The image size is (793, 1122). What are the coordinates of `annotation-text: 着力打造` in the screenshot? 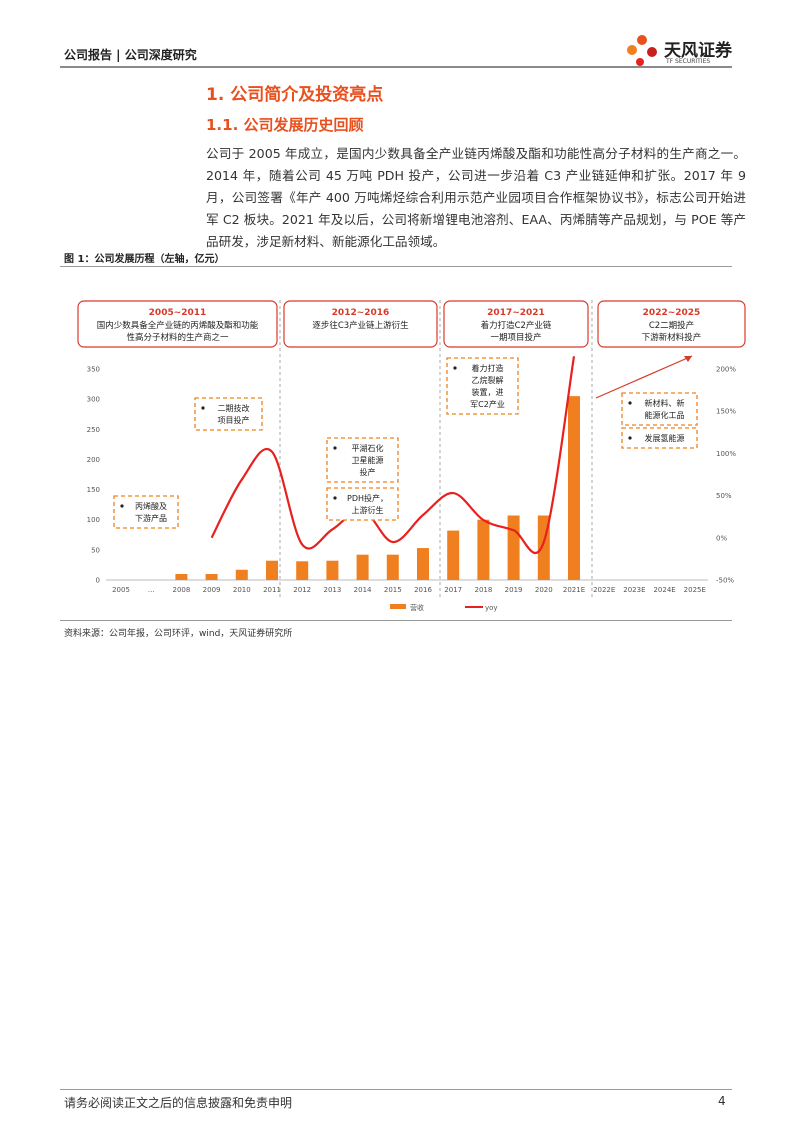 It's located at (488, 368).